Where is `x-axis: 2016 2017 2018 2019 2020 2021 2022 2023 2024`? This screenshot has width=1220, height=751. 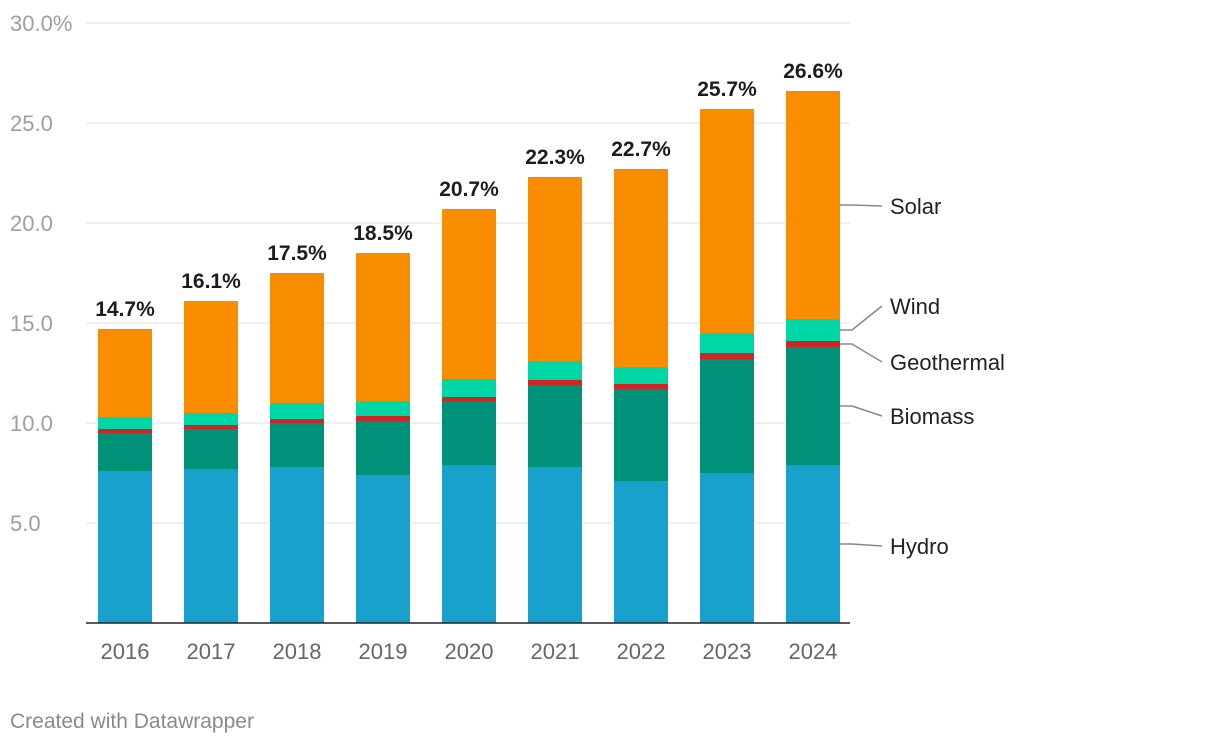 x-axis: 2016 2017 2018 2019 2020 2021 2022 2023 2024 is located at coordinates (468, 643).